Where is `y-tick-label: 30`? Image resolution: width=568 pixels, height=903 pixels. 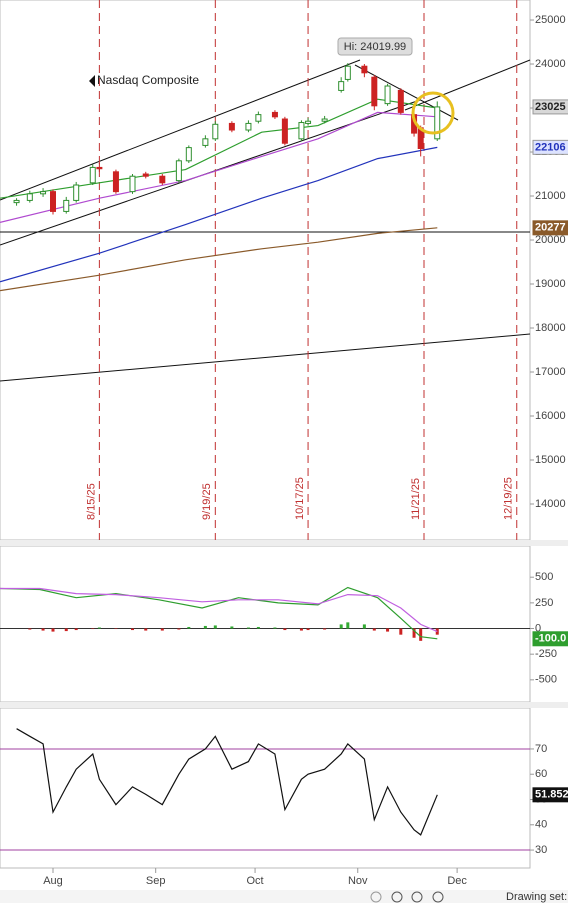
y-tick-label: 30 is located at coordinates (541, 850).